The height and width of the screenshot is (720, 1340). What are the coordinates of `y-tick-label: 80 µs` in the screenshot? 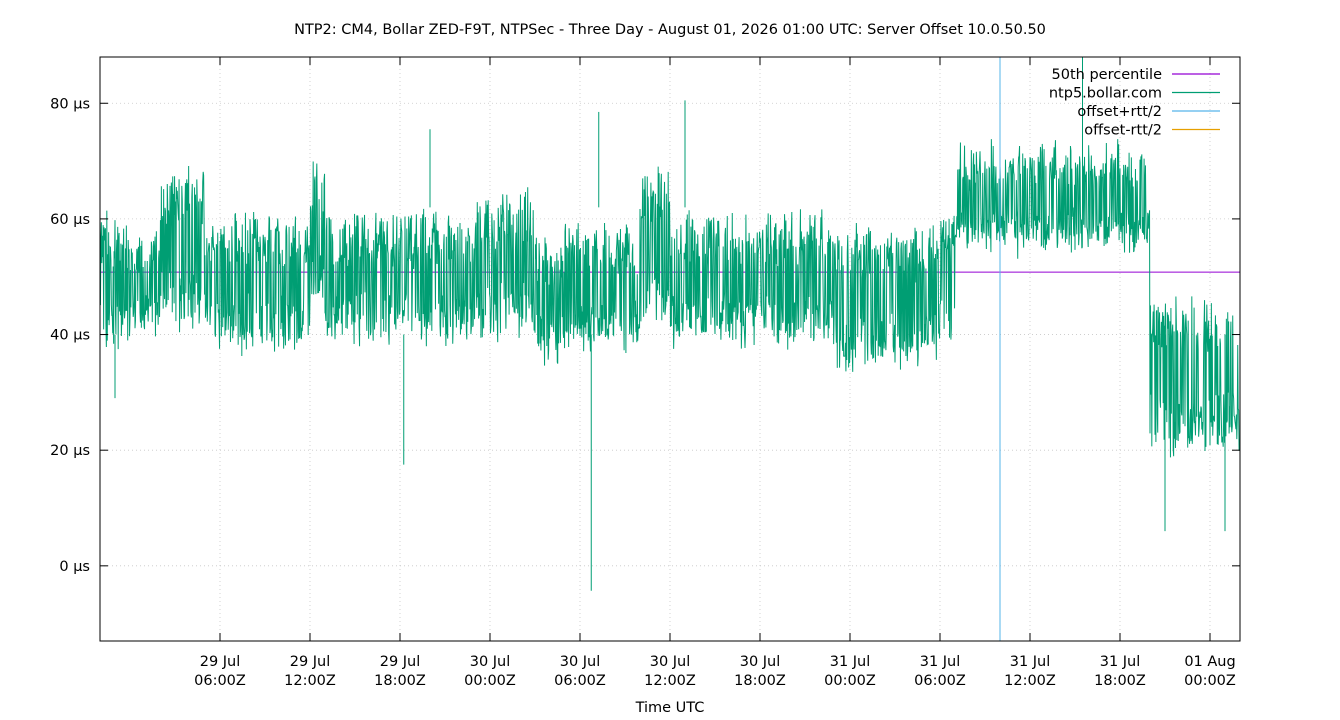 It's located at (70, 104).